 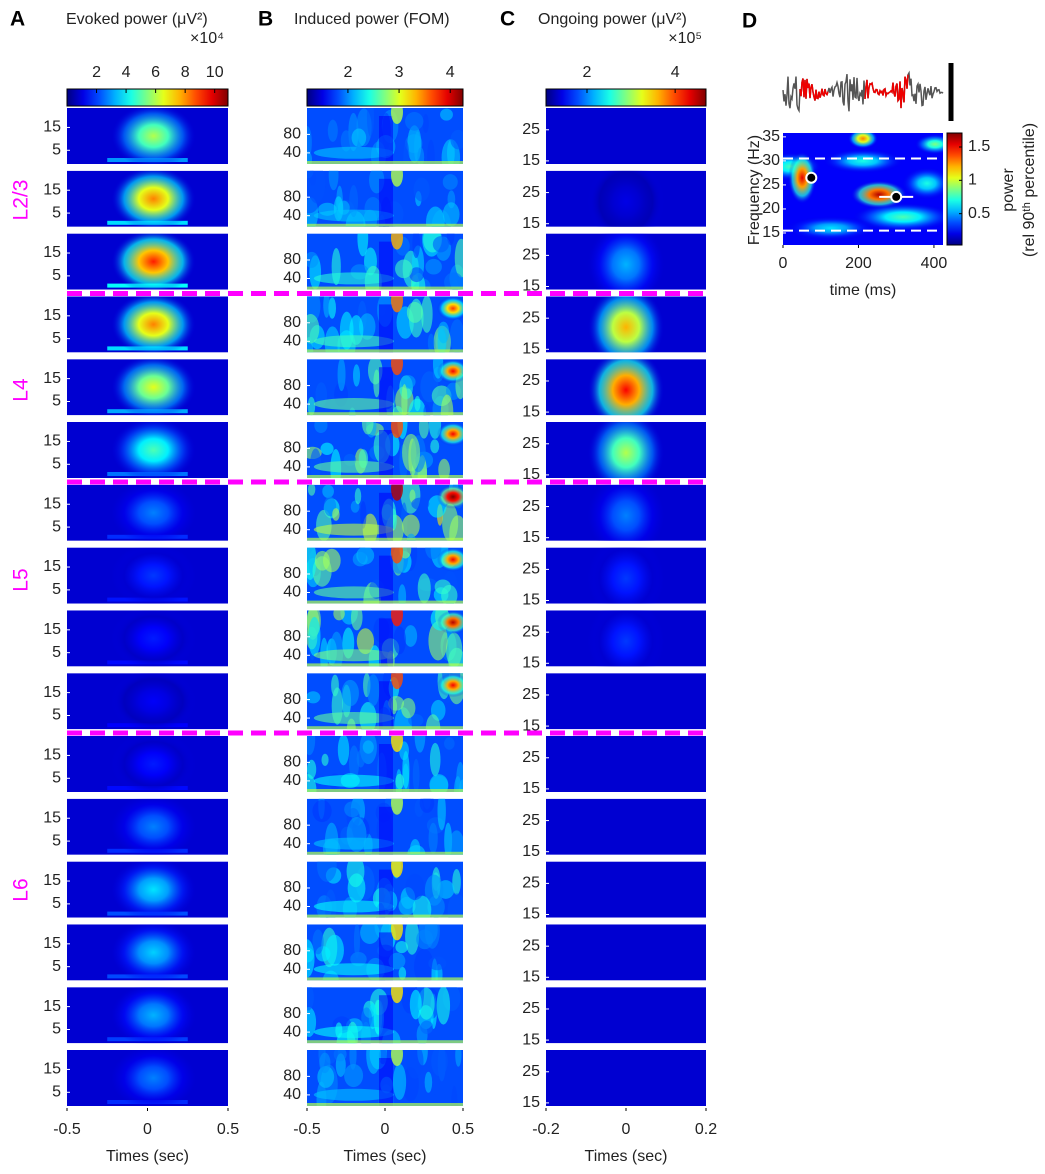 I want to click on panel-letter: D, so click(x=749, y=21).